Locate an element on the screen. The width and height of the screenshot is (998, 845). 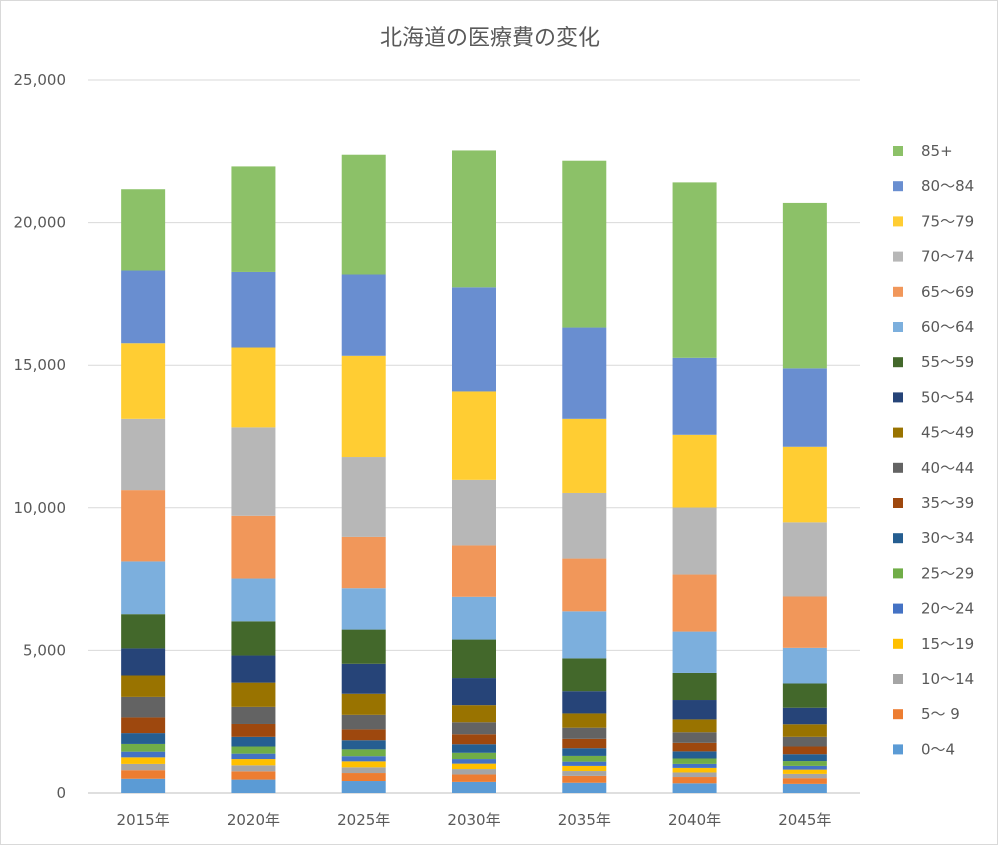
y-axis: 0 5,000 10,000 15,000 20,000 25,000 is located at coordinates (40, 436).